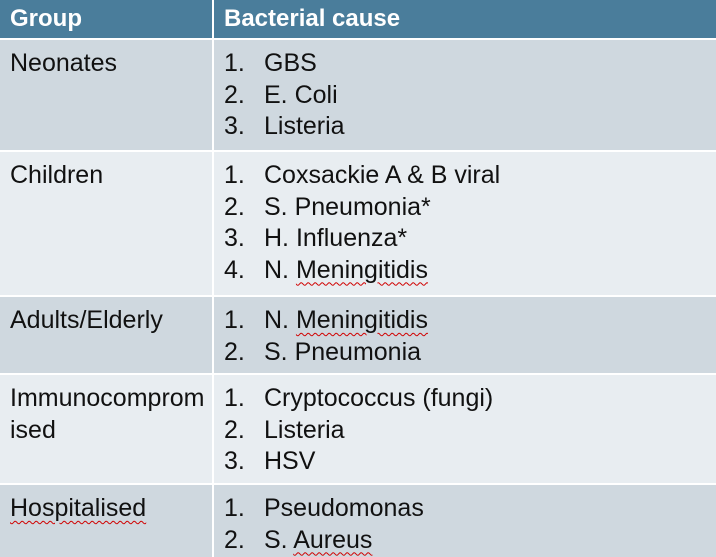 The width and height of the screenshot is (716, 557). Describe the element at coordinates (343, 351) in the screenshot. I see `cause-text: S. Pneumonia` at that location.